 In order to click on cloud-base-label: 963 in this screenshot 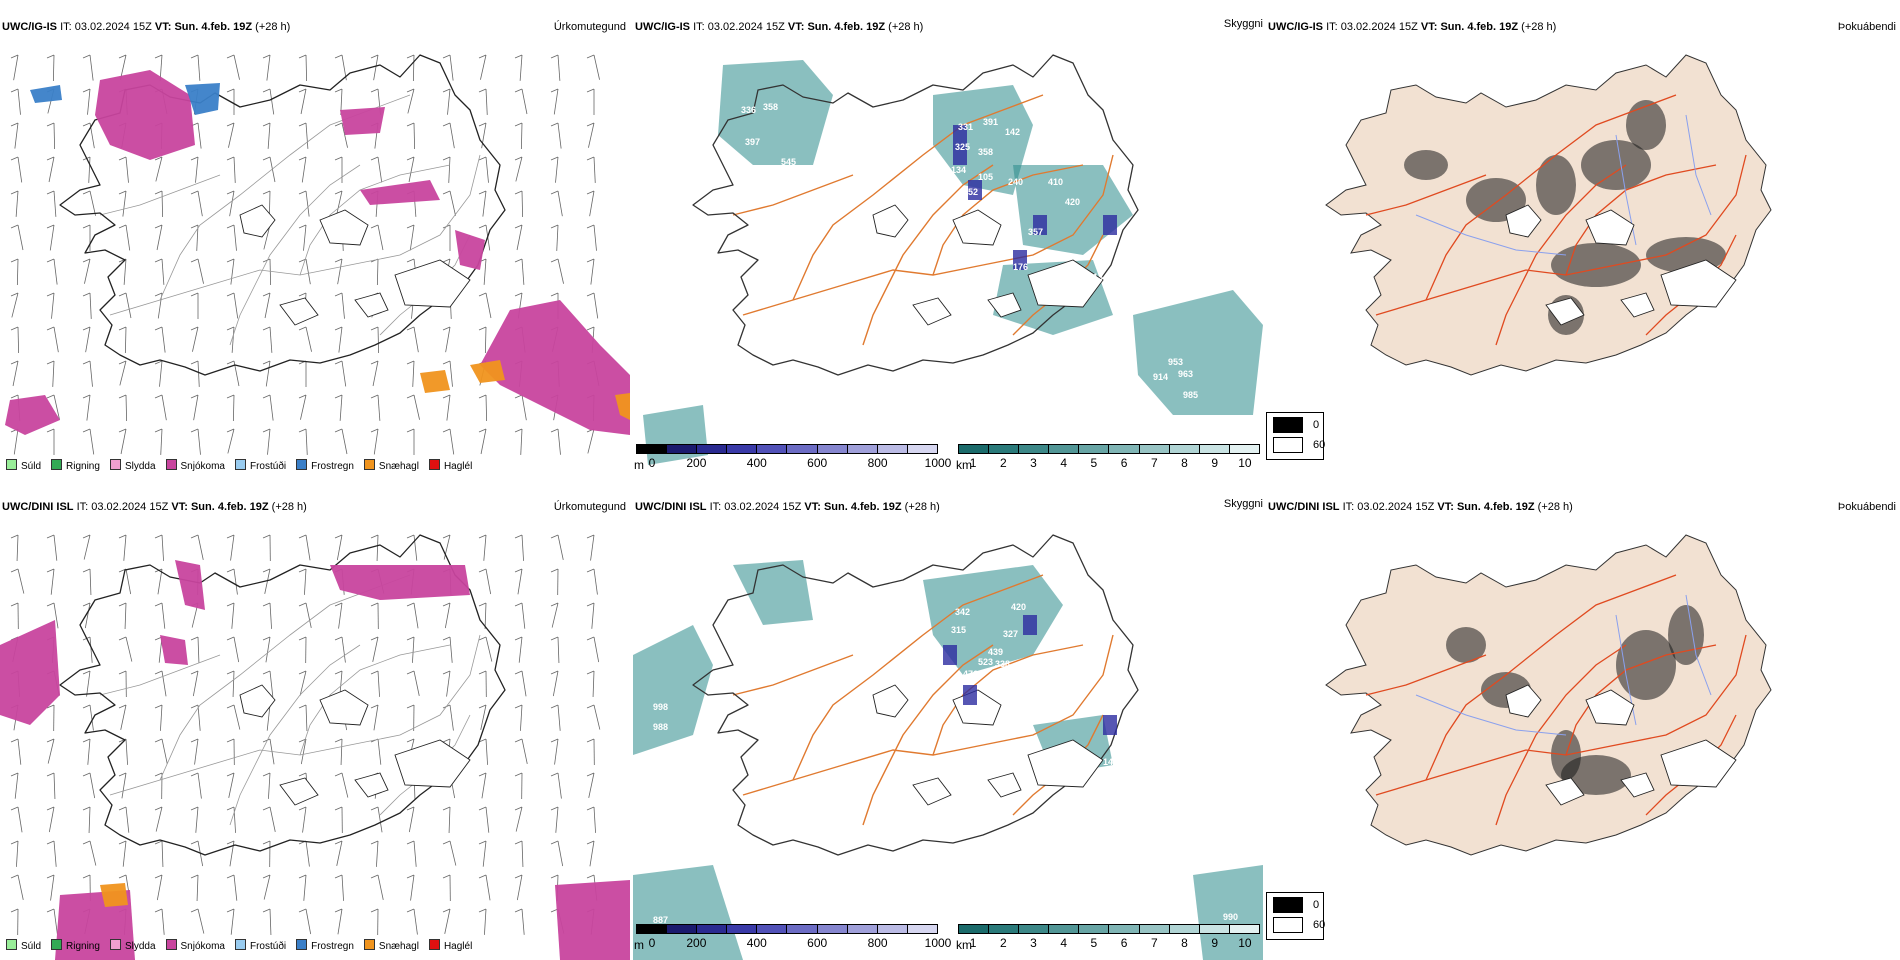, I will do `click(1185, 374)`.